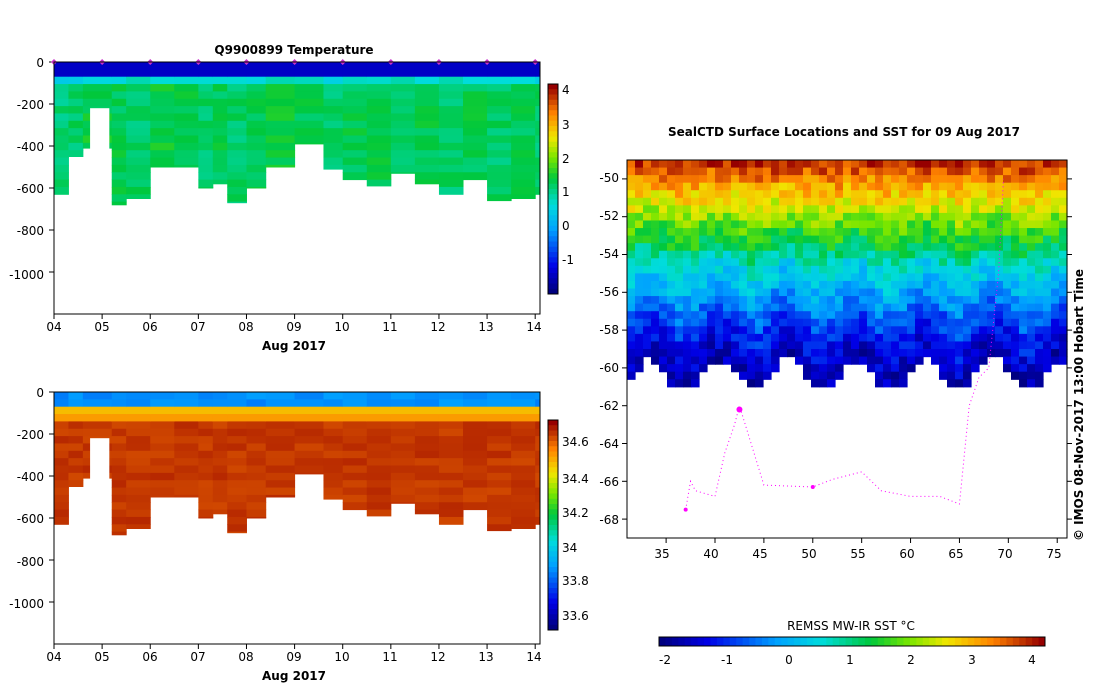  I want to click on colorbar-tick-label: 2, so click(566, 159).